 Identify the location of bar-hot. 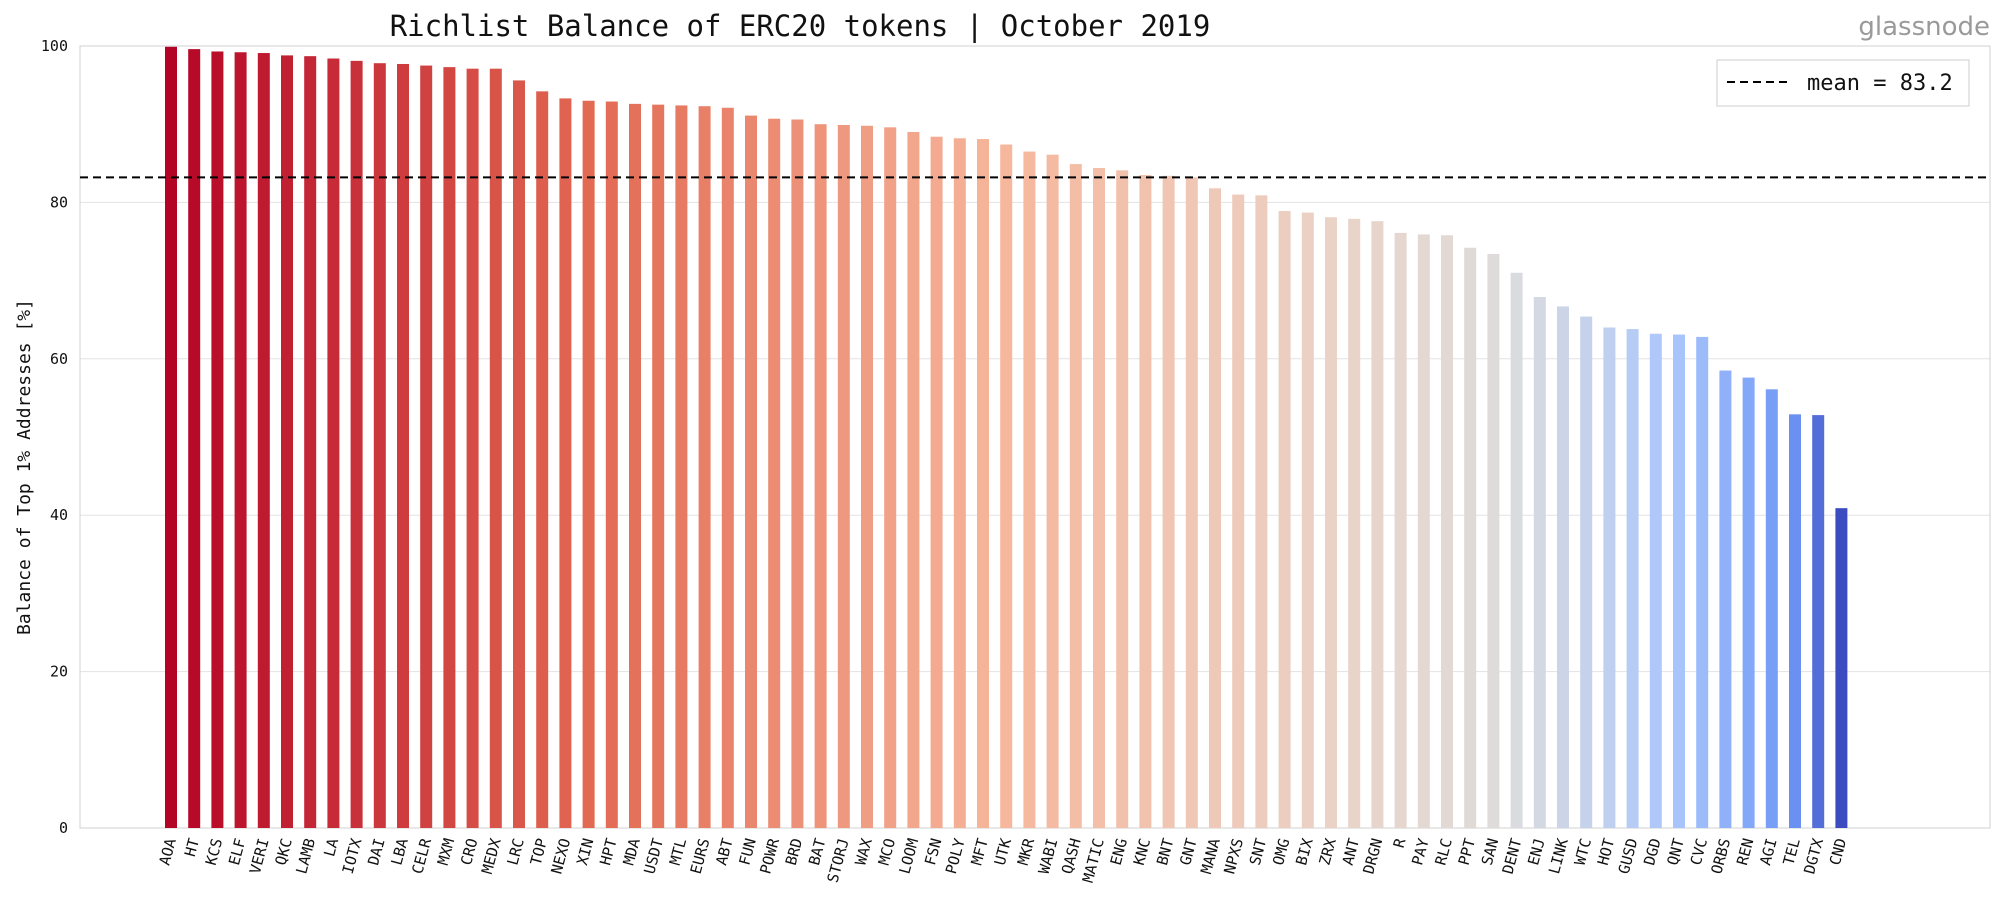
(1609, 577).